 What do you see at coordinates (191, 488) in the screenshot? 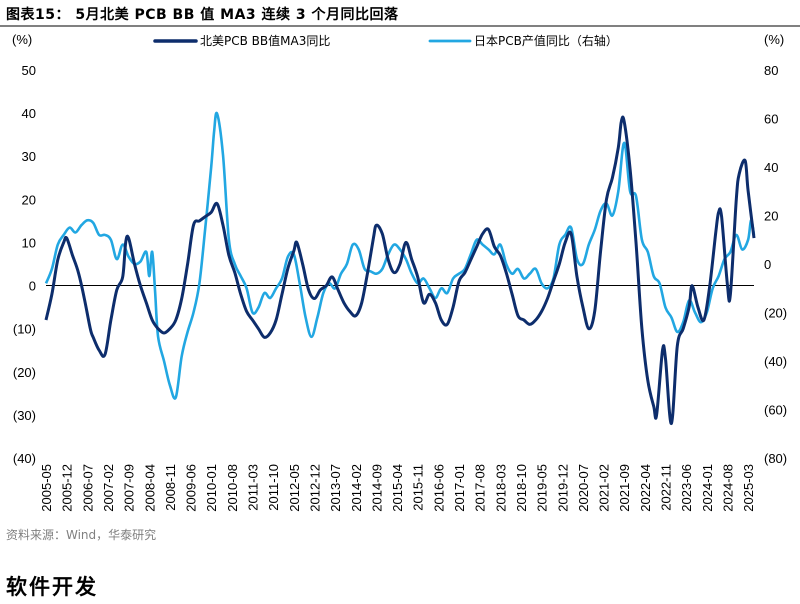
I see `x-tick-label: 2009-06` at bounding box center [191, 488].